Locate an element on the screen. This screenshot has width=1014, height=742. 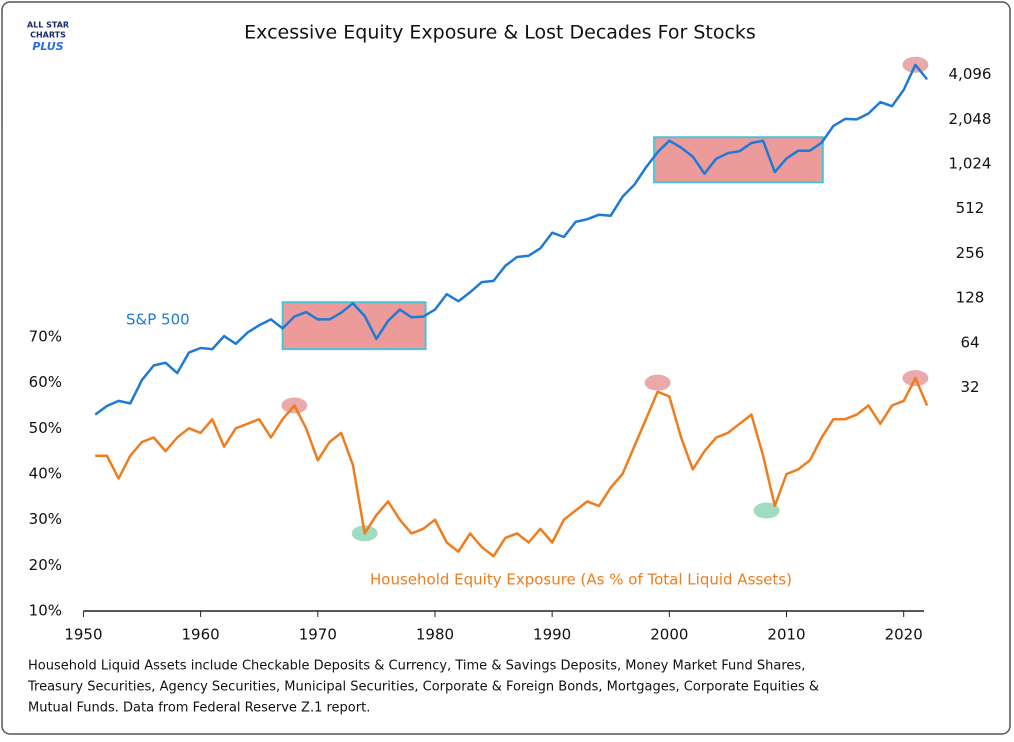
x-tick-label: 1990 is located at coordinates (552, 635).